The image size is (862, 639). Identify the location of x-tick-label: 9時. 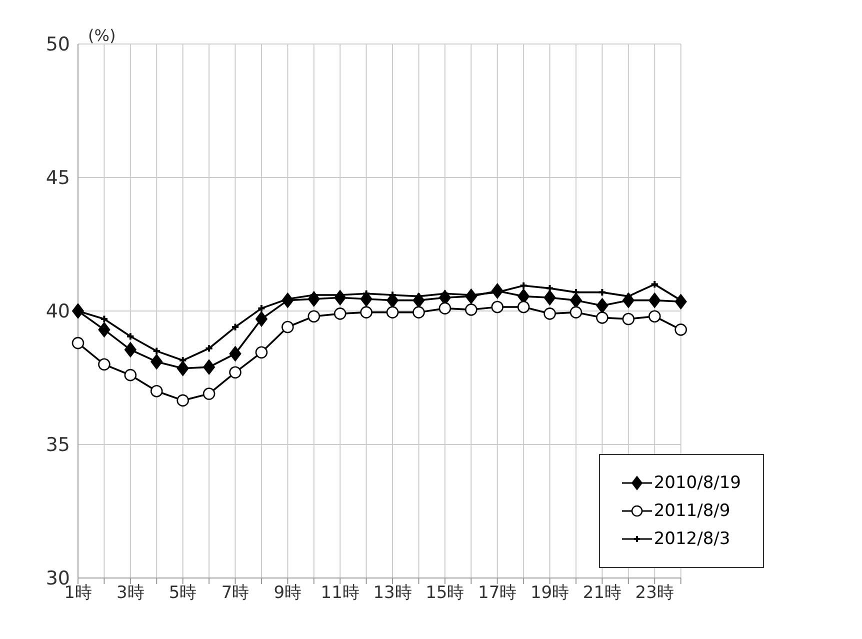
(288, 593).